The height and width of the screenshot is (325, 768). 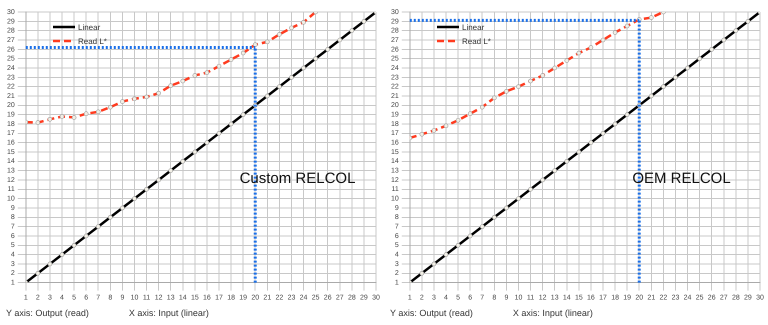 What do you see at coordinates (681, 178) in the screenshot?
I see `annotation: OEM RELCOL` at bounding box center [681, 178].